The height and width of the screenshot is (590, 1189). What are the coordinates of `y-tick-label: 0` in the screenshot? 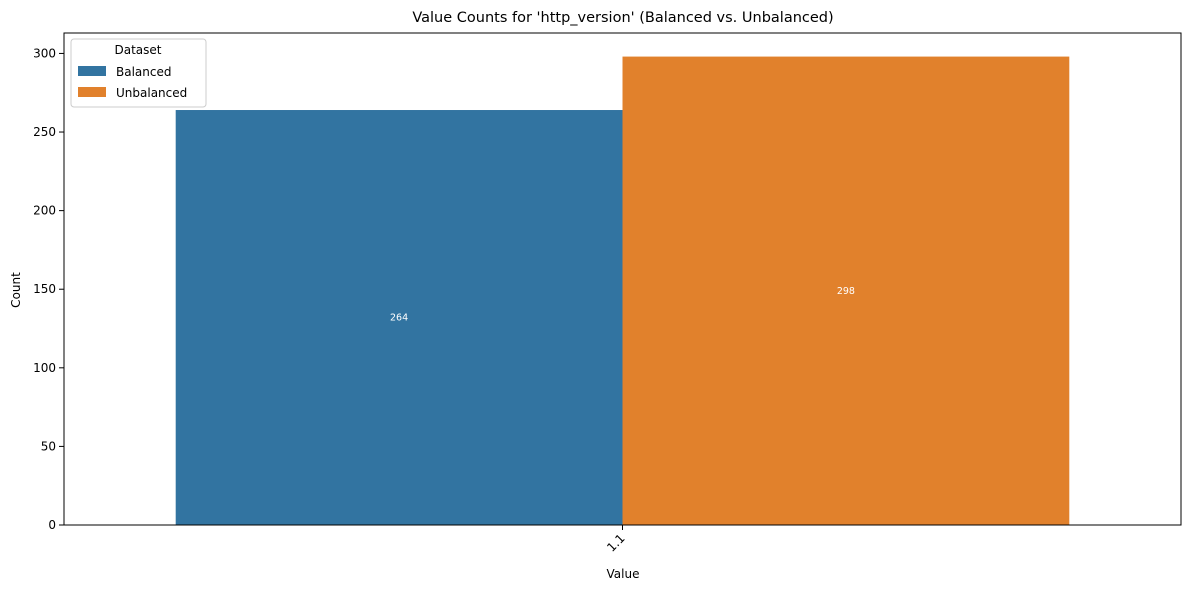 It's located at (52, 525).